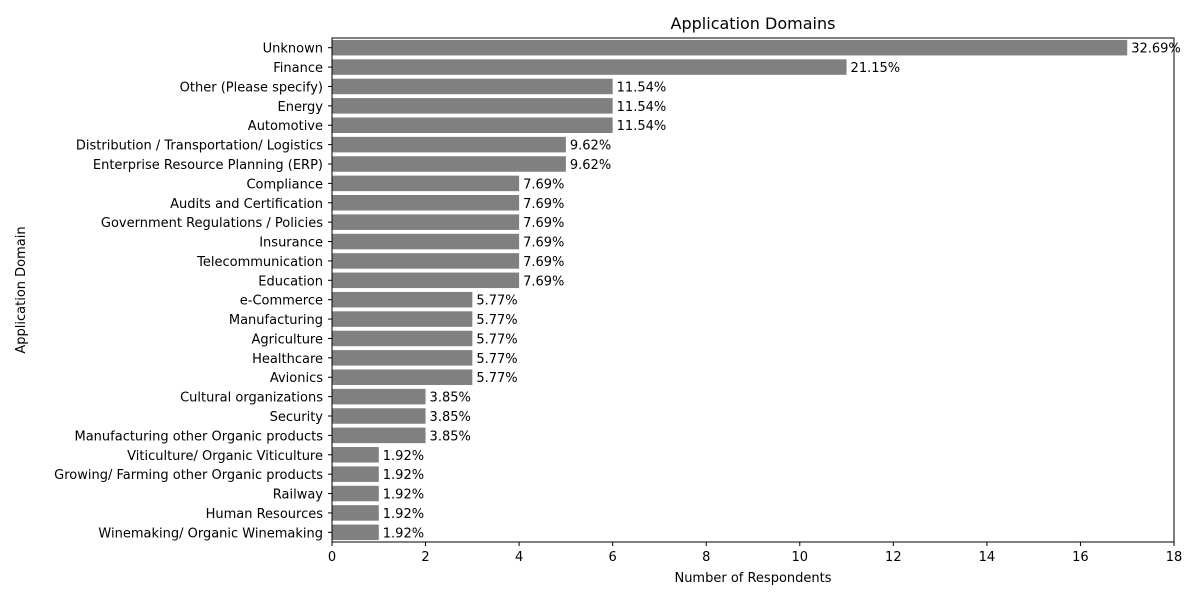  Describe the element at coordinates (752, 578) in the screenshot. I see `x-axis-label: Number of Respondents` at that location.